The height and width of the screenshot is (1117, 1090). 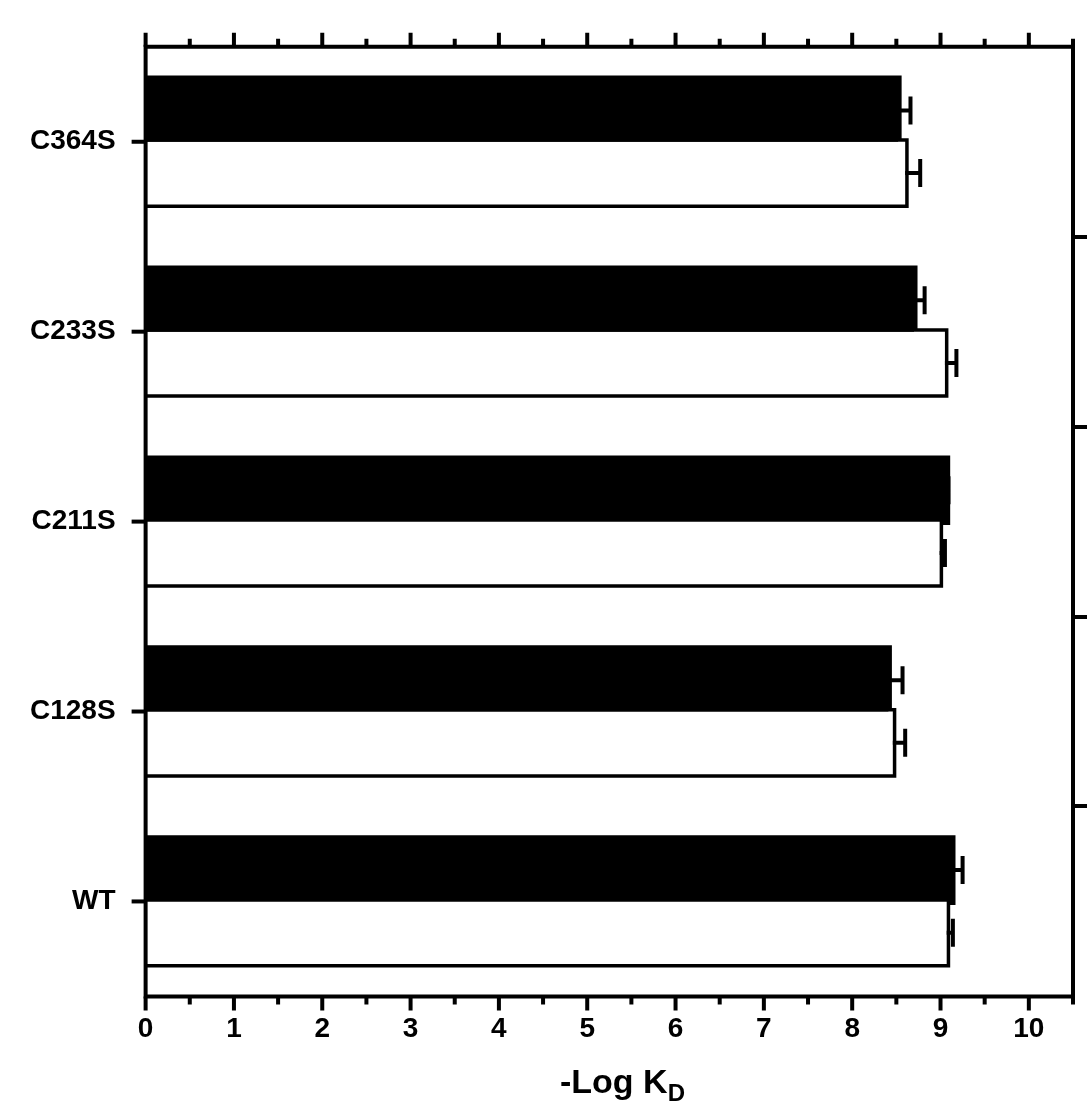 What do you see at coordinates (94, 900) in the screenshot?
I see `y-tick-label: WT` at bounding box center [94, 900].